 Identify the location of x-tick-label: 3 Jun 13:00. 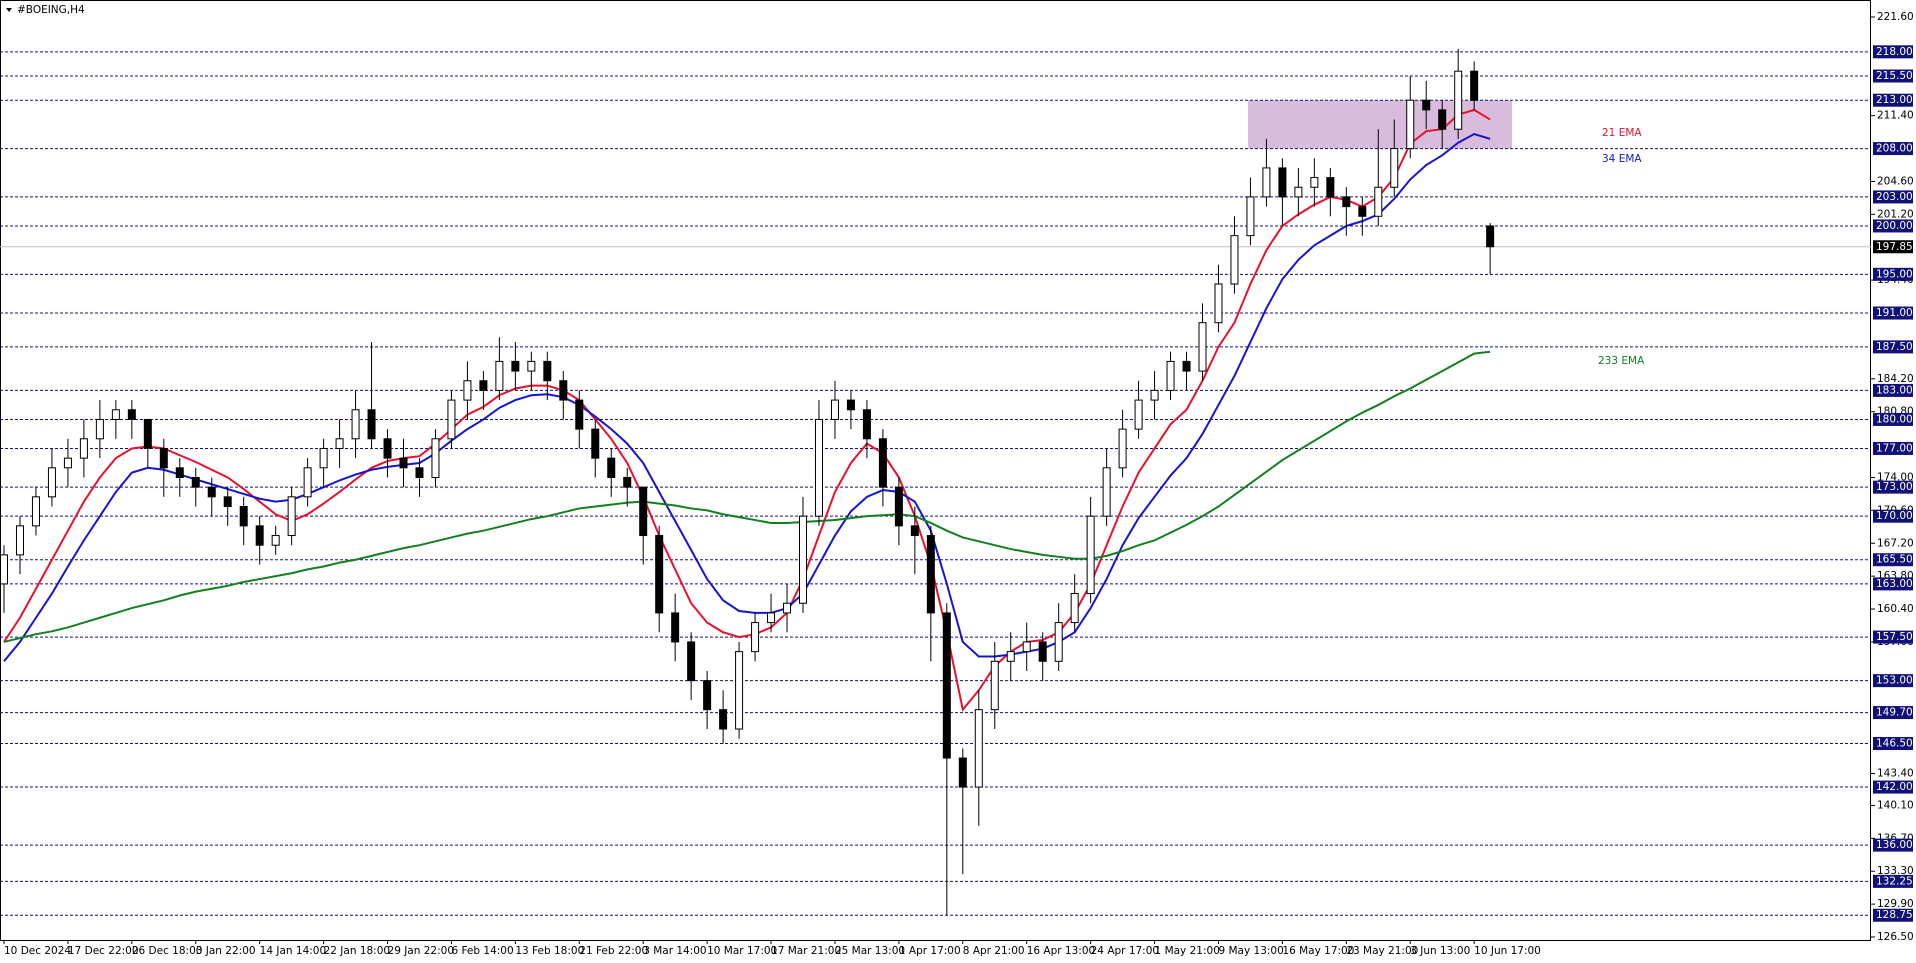
(1440, 951).